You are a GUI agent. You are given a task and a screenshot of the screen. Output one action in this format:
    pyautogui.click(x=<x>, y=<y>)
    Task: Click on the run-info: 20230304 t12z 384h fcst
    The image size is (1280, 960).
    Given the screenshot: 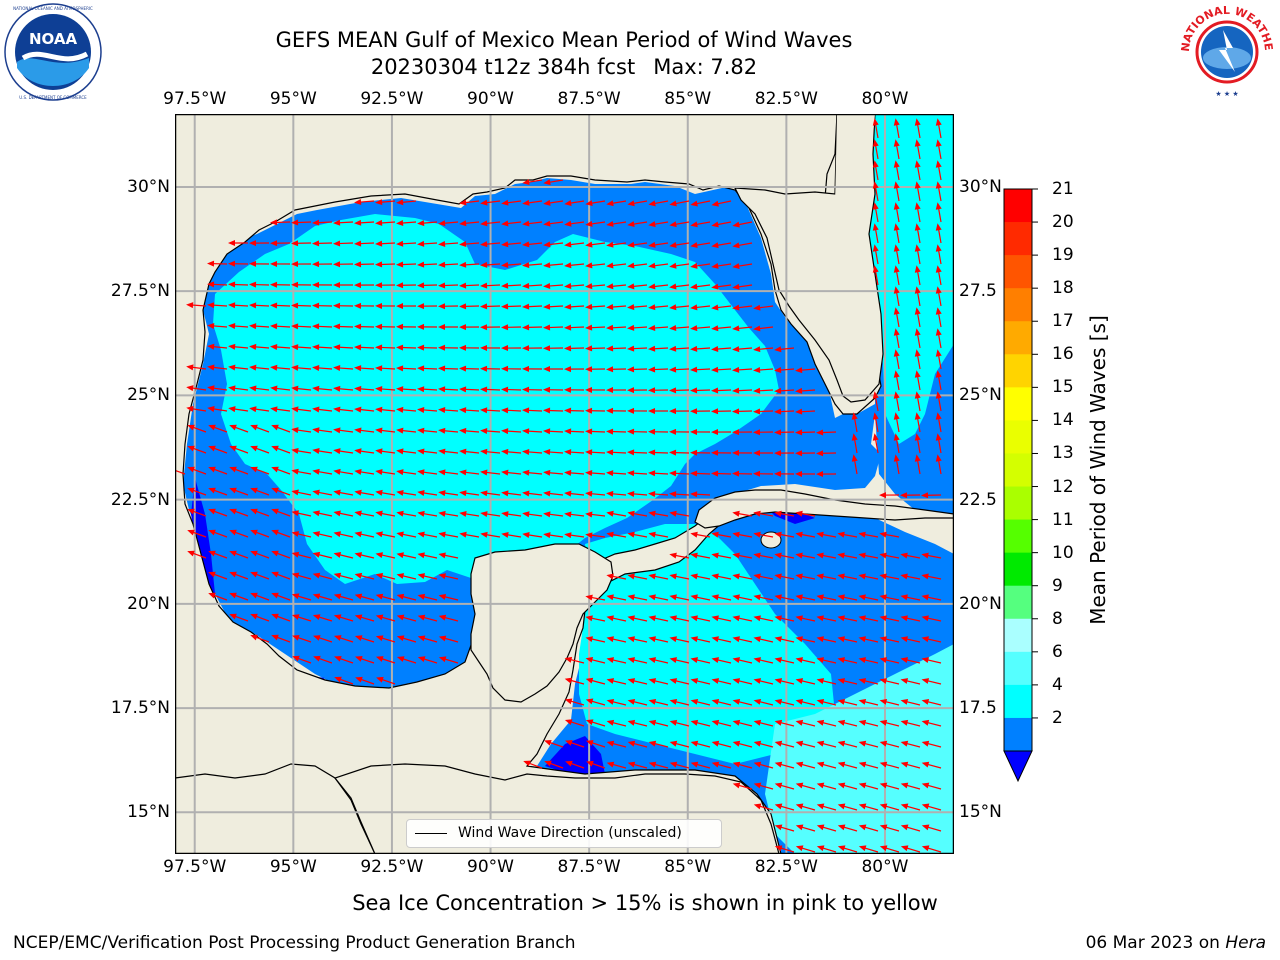 What is the action you would take?
    pyautogui.click(x=503, y=67)
    